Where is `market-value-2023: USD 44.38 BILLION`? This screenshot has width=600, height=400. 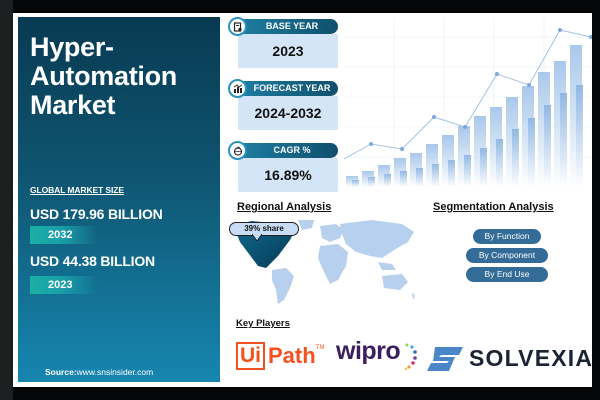 market-value-2023: USD 44.38 BILLION is located at coordinates (92, 261).